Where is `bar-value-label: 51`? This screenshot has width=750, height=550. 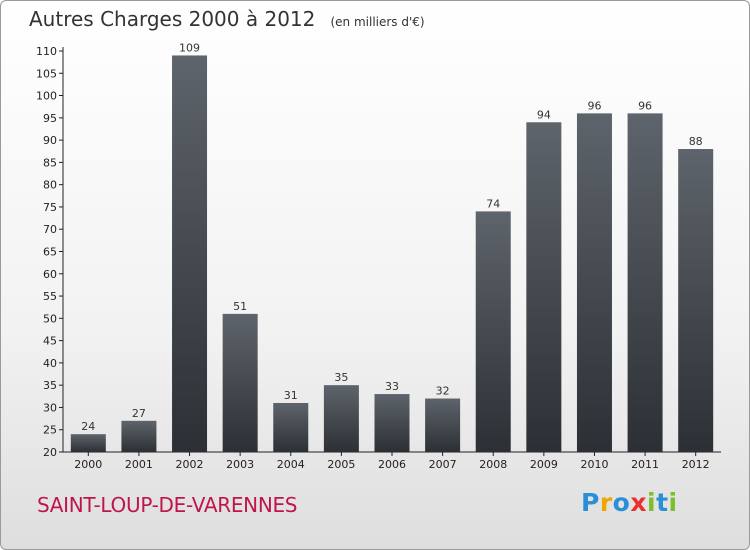 bar-value-label: 51 is located at coordinates (240, 306).